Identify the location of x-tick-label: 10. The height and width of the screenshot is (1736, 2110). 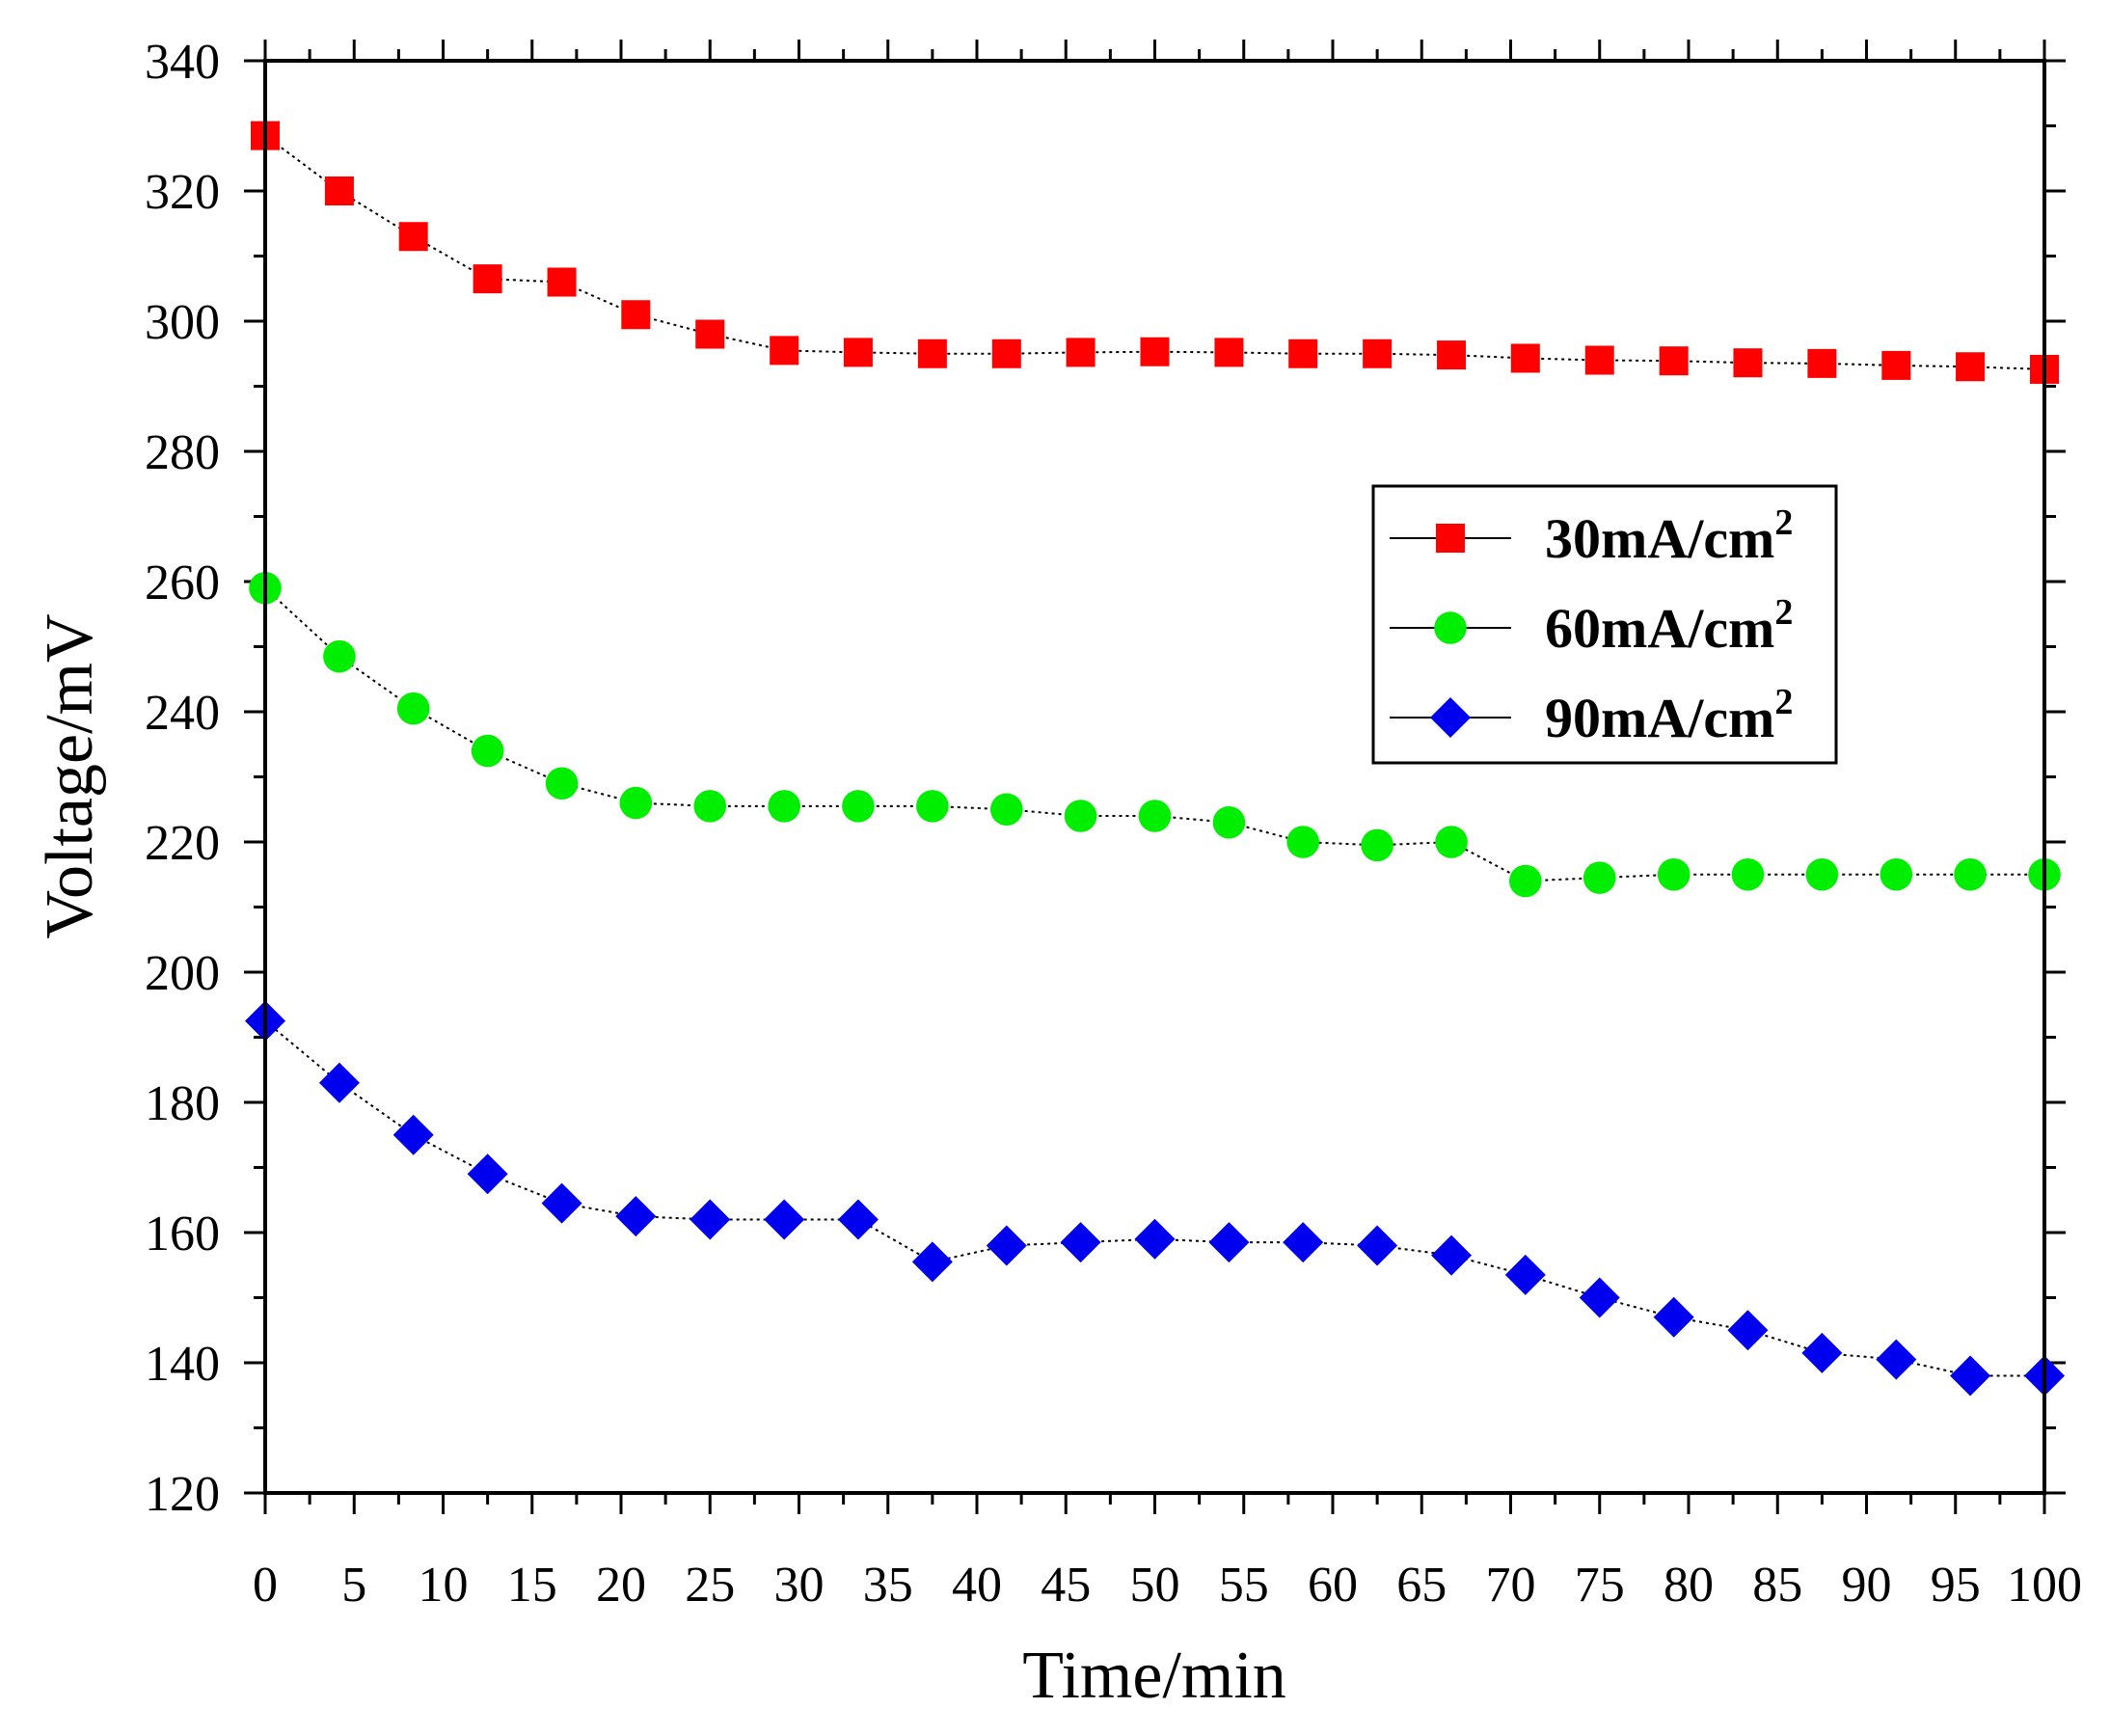
(444, 1585).